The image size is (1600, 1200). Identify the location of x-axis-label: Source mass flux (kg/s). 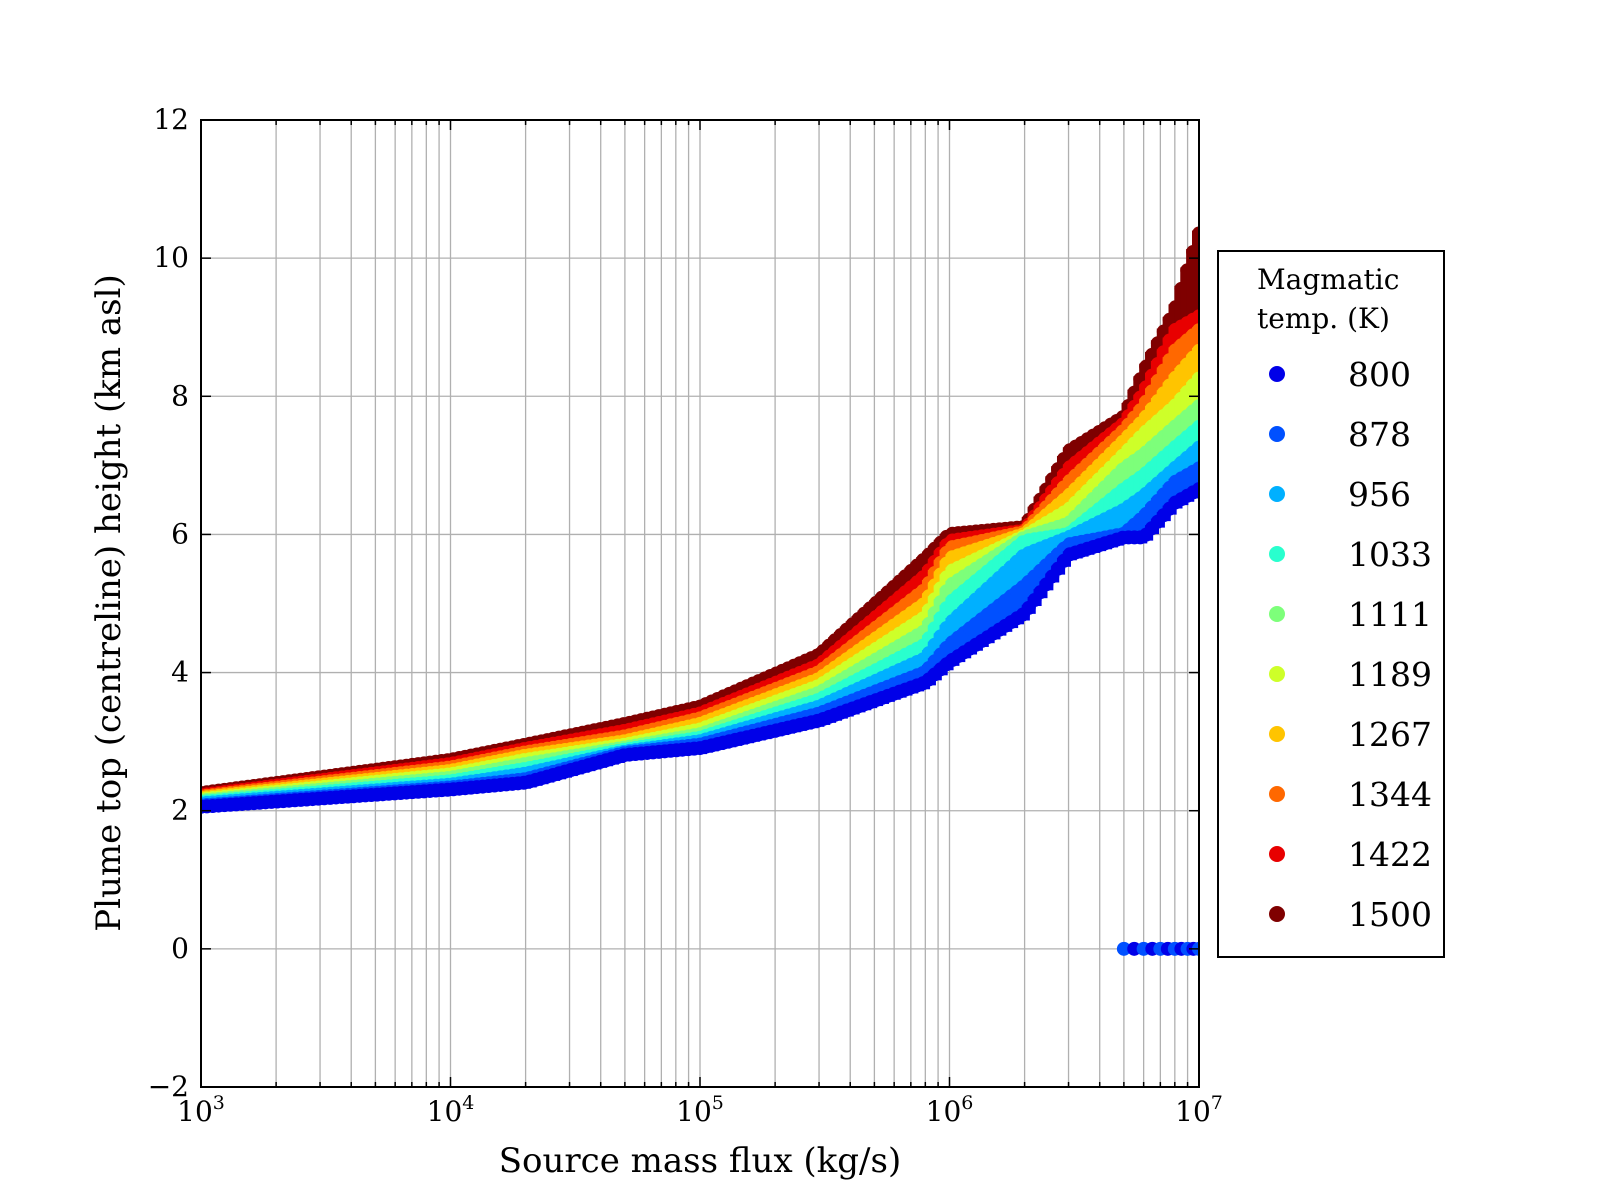
(700, 1161).